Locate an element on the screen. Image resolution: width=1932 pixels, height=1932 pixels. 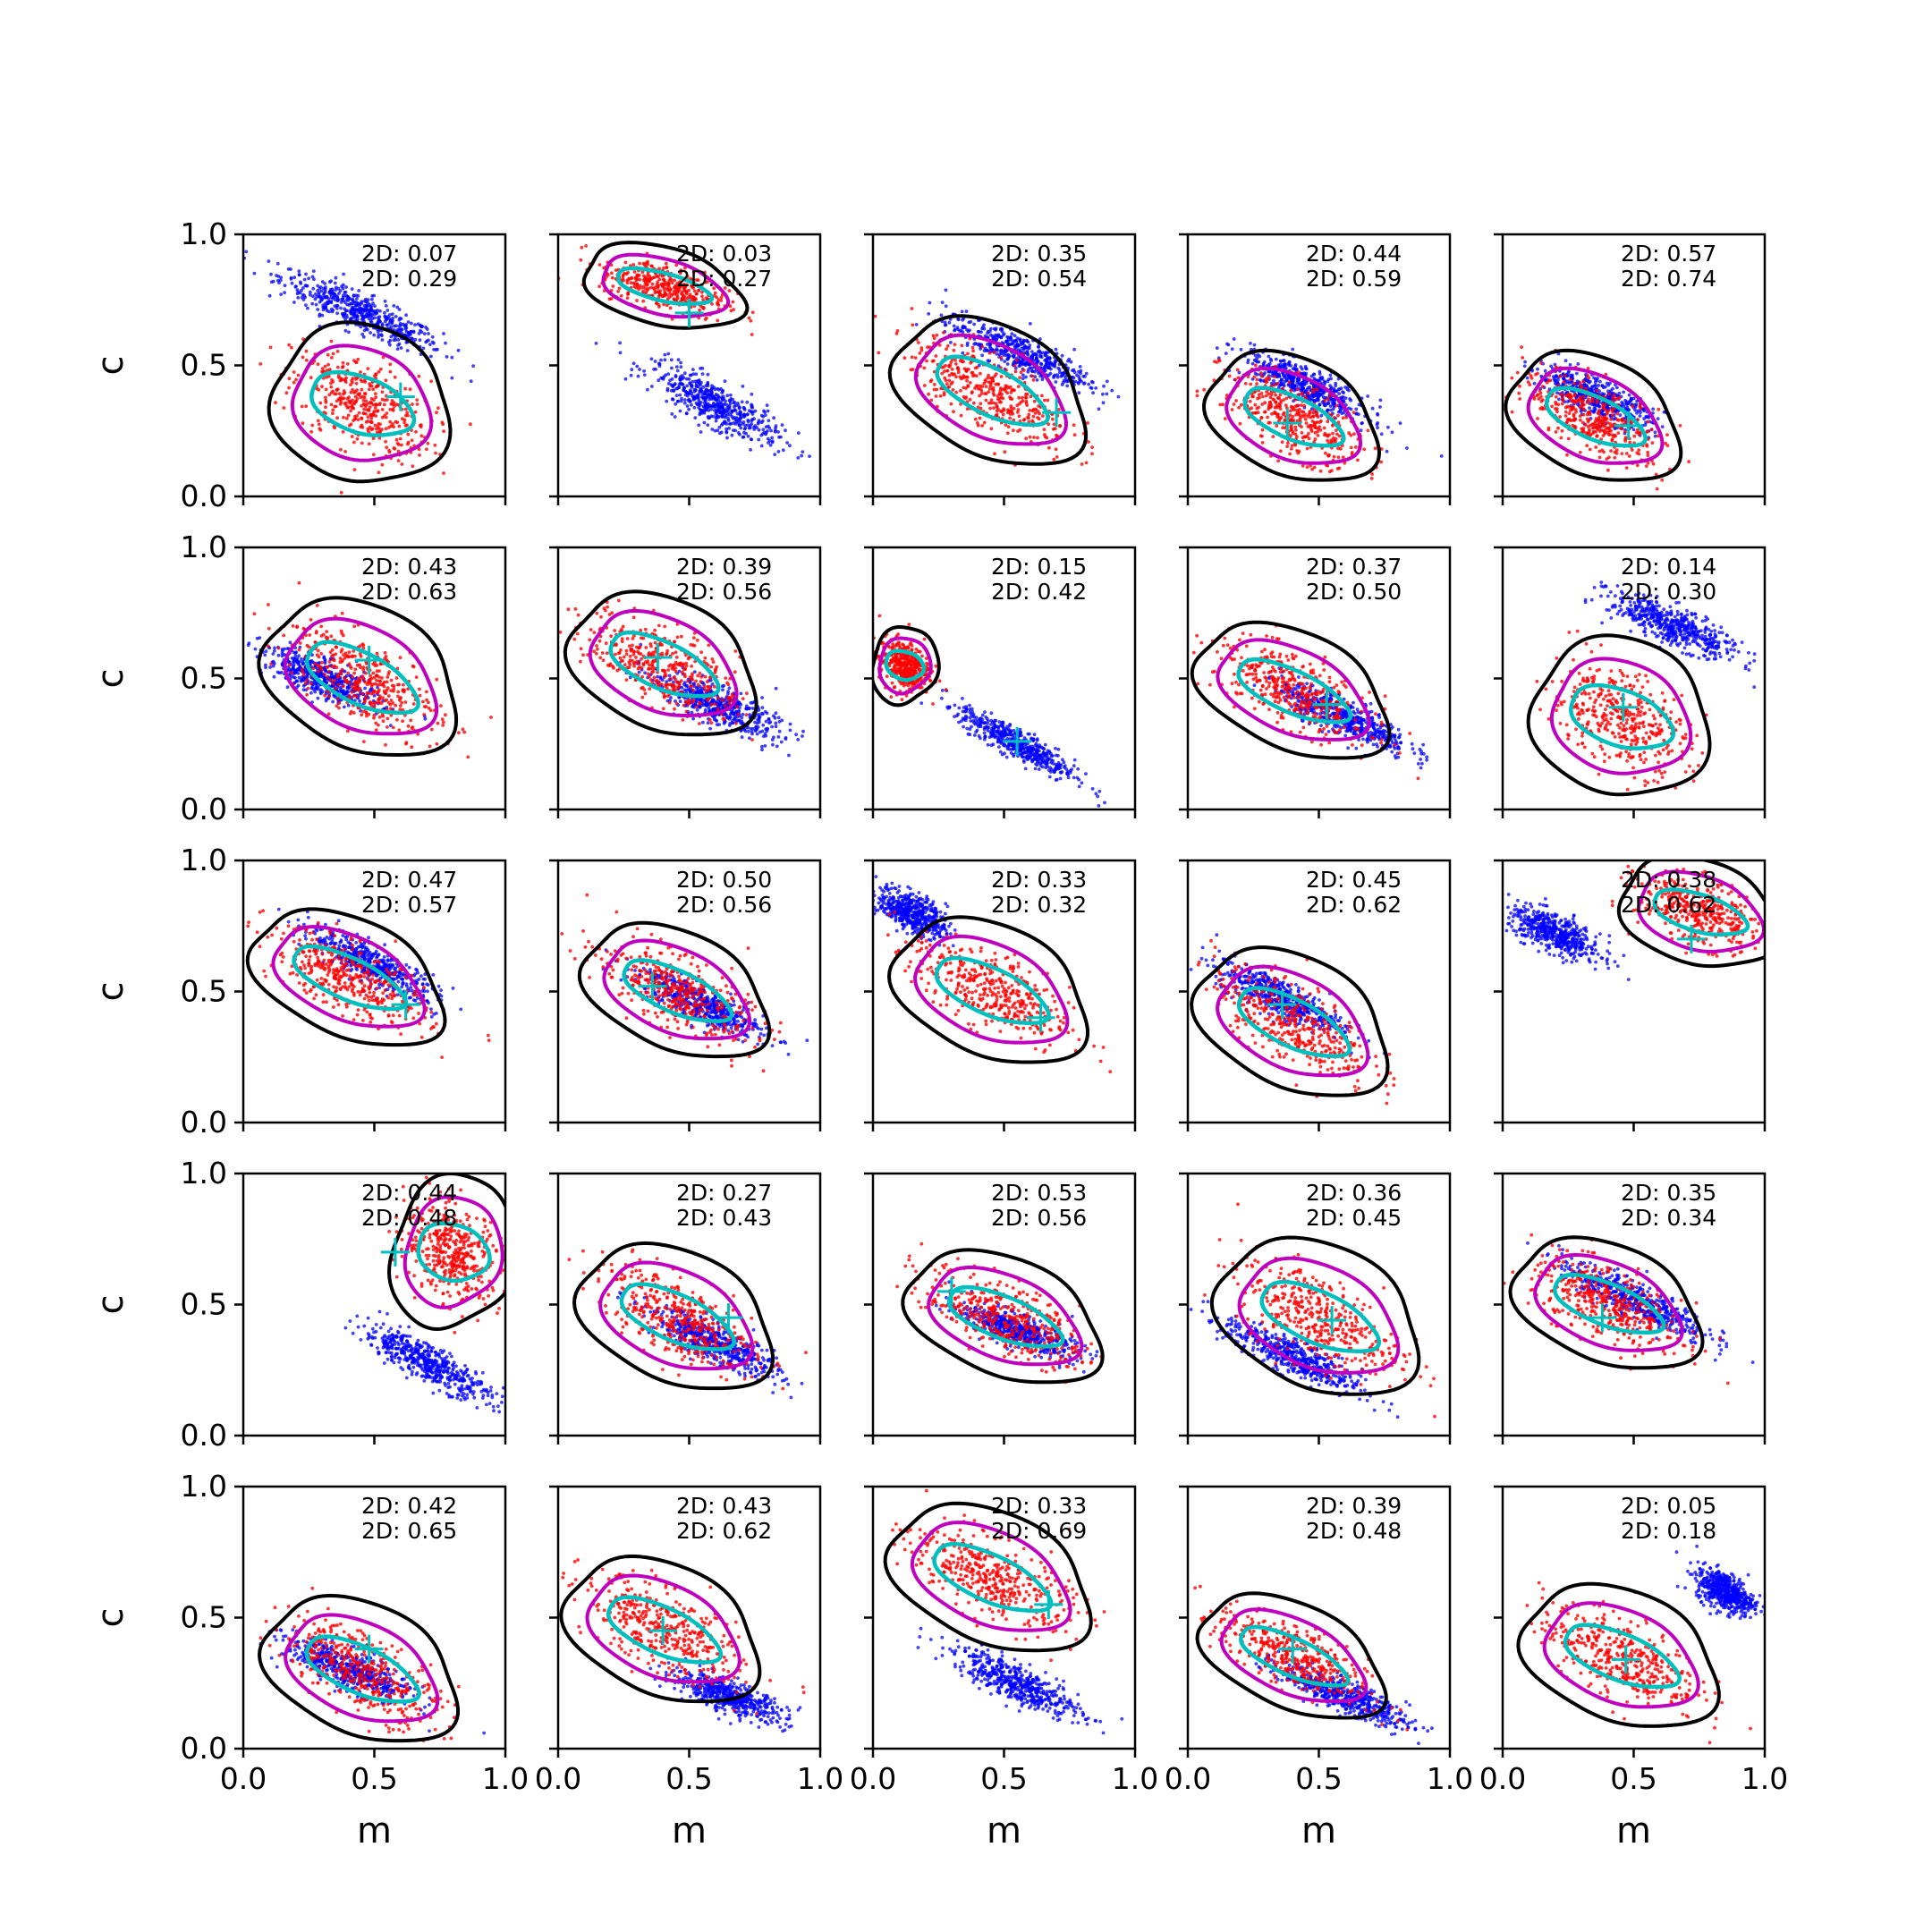
score-label-1: 2D: 0.35 is located at coordinates (1039, 254).